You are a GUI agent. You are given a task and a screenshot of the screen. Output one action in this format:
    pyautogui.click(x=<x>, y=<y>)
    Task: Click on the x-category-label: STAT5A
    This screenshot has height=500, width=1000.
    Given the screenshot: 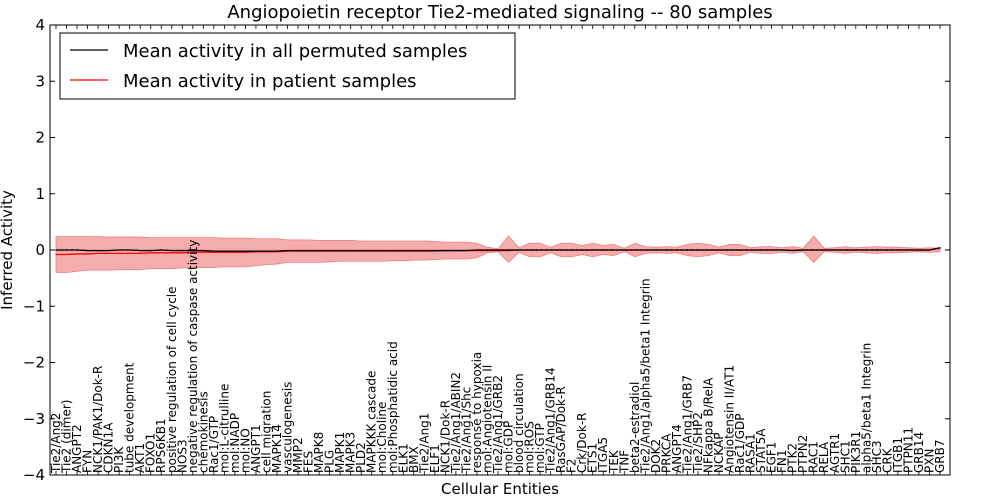 What is the action you would take?
    pyautogui.click(x=761, y=450)
    